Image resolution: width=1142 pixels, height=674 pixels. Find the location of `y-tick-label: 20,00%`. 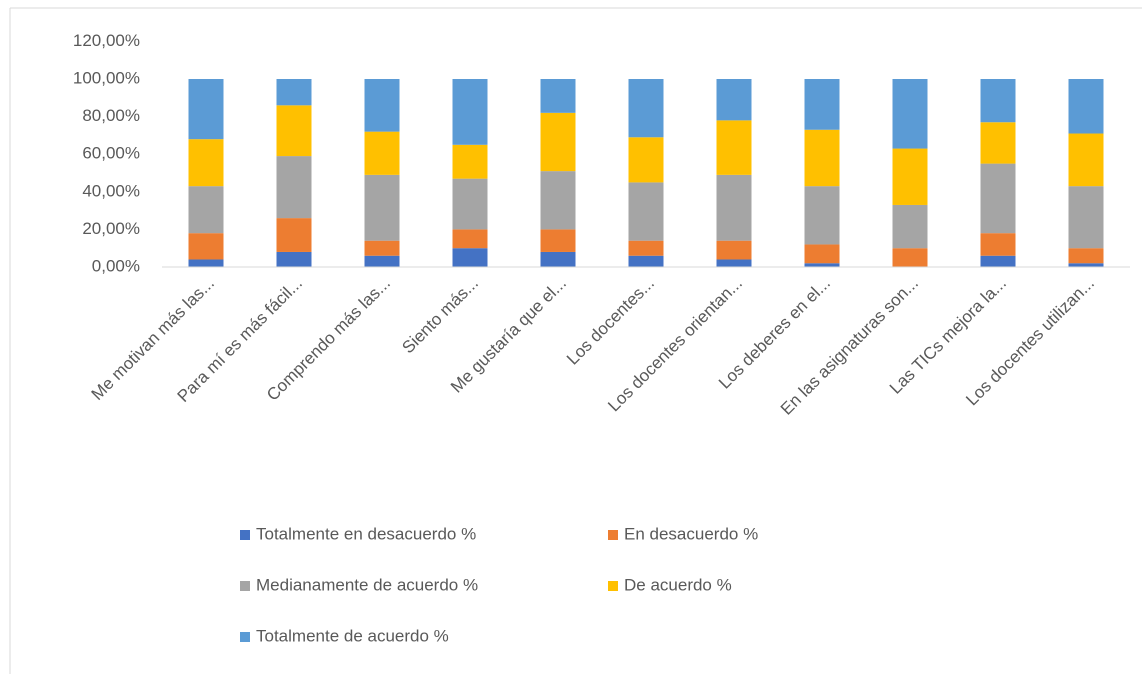

y-tick-label: 20,00% is located at coordinates (111, 228).